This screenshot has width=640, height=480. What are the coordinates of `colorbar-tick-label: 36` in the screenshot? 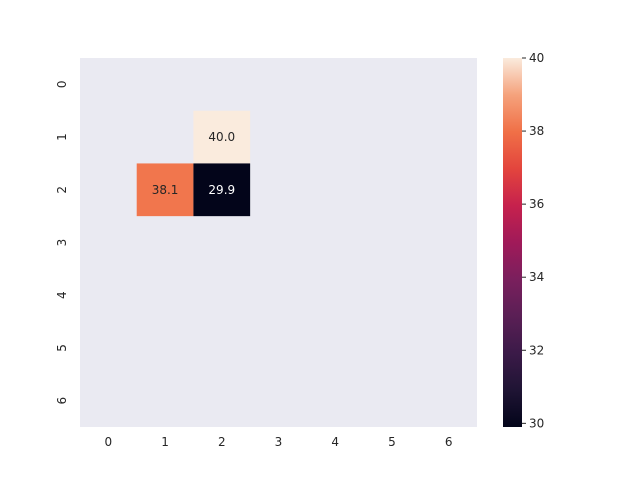 It's located at (536, 204).